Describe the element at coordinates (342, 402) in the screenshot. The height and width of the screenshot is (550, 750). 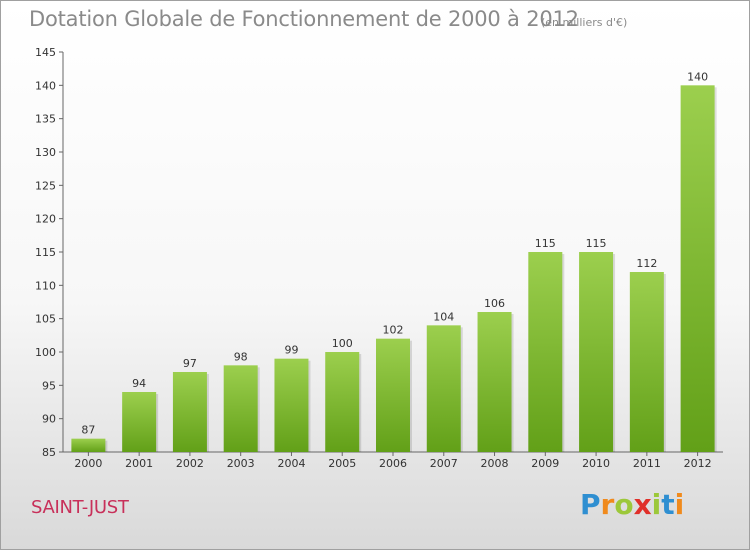
I see `bar-2005` at that location.